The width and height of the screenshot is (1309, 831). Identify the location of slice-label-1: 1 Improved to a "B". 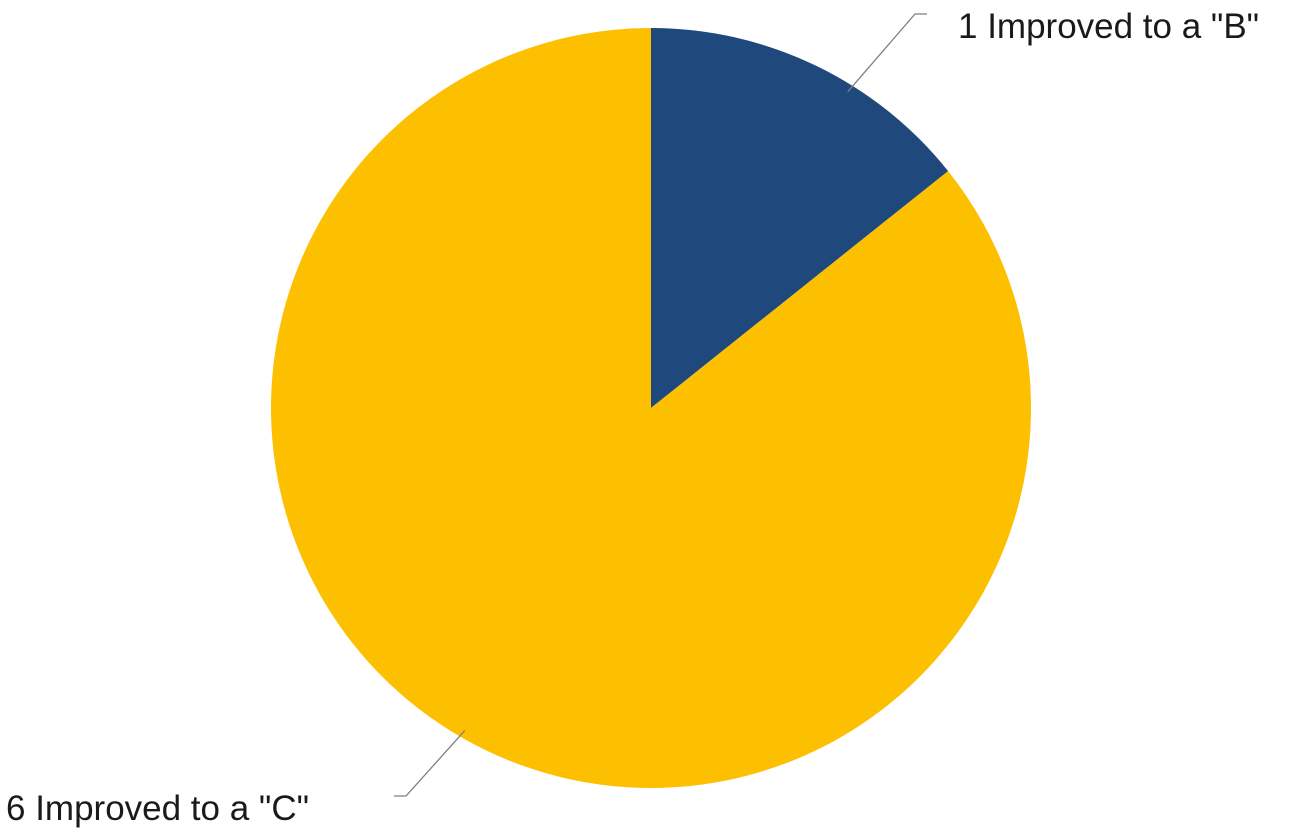
(1108, 26).